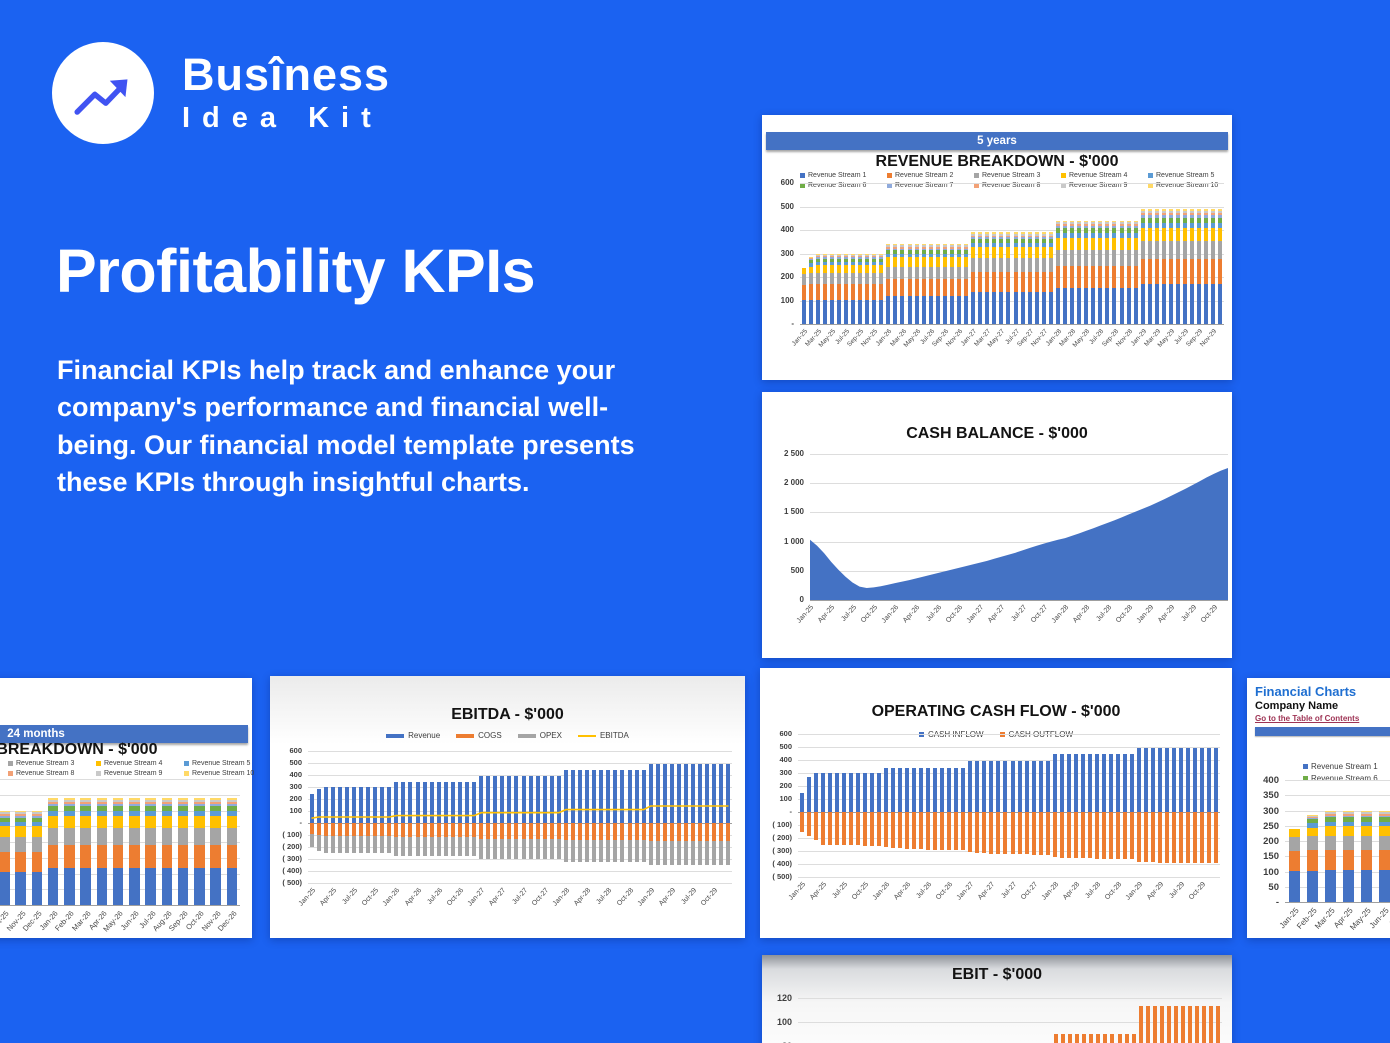 The height and width of the screenshot is (1043, 1390). I want to click on bar, so click(1091, 1038).